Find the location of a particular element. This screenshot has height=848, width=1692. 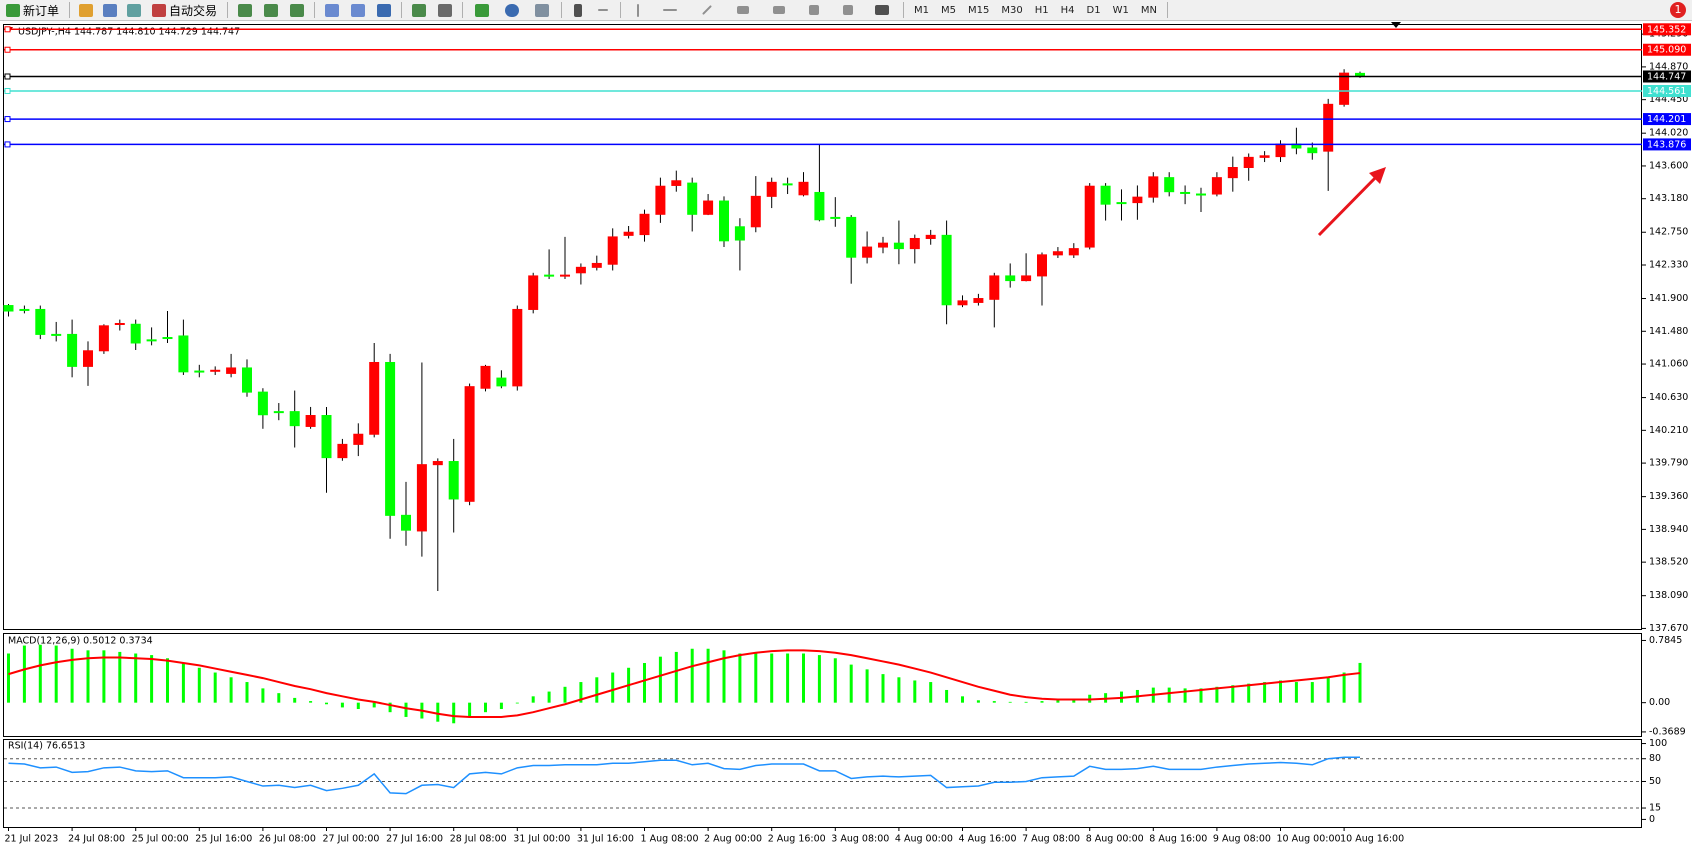

new-order-button: 新订单 is located at coordinates (32, 10).